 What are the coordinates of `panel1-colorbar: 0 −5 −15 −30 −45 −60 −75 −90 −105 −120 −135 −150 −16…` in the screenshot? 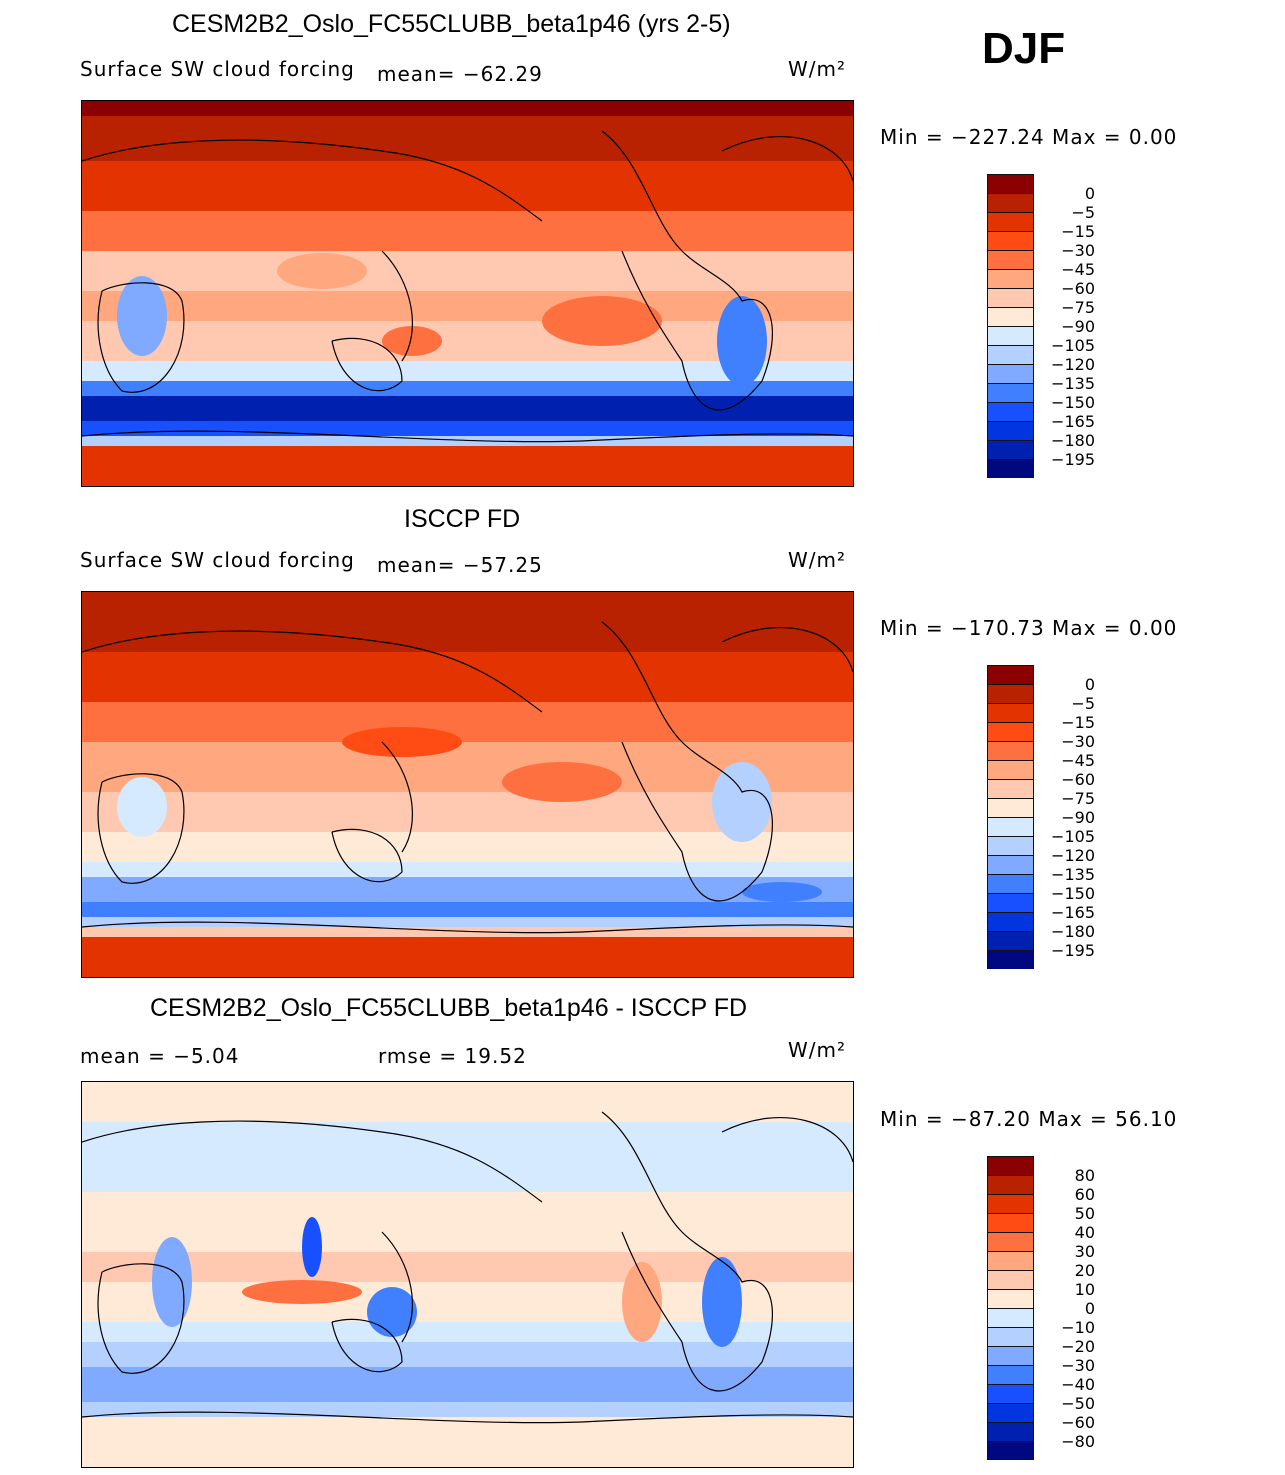 It's located at (1041, 326).